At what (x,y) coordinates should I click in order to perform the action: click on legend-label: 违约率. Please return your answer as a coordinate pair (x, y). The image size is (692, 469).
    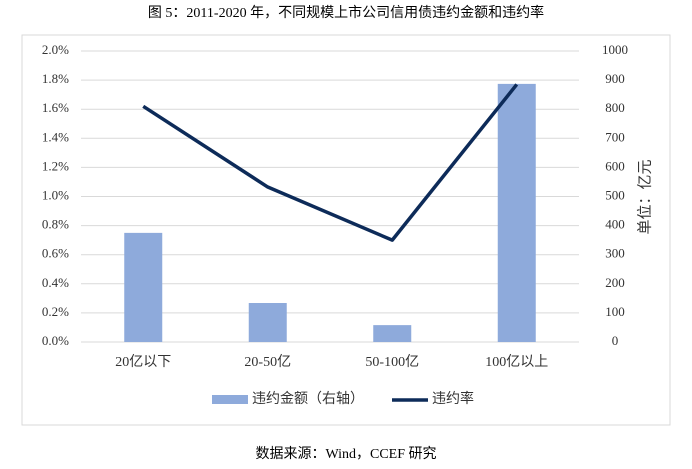
    Looking at the image, I should click on (453, 398).